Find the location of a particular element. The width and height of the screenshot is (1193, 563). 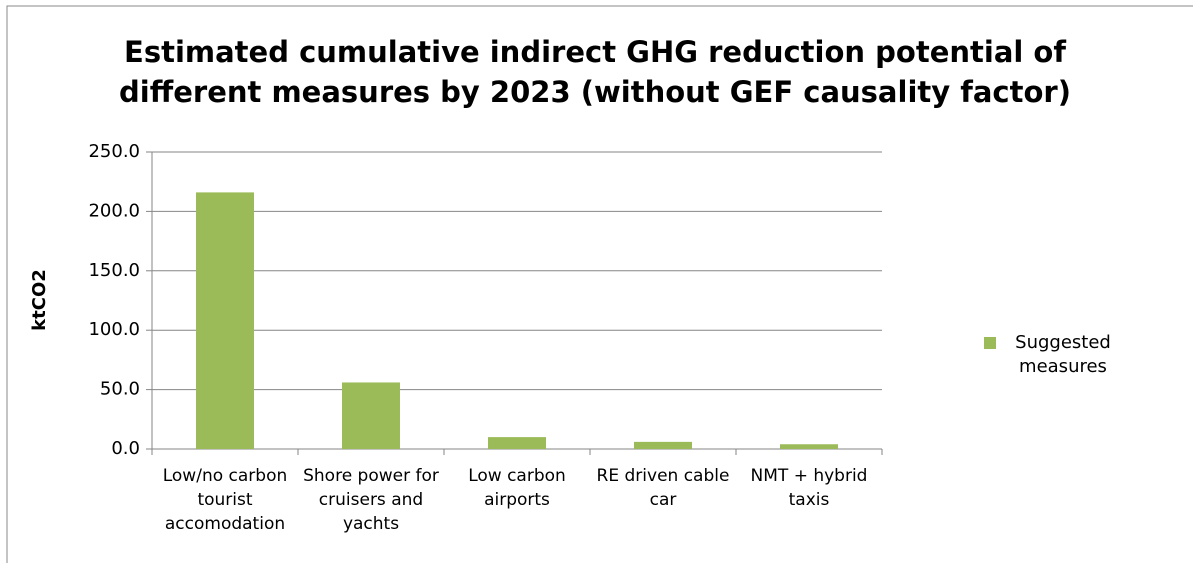

legend-label: Suggested measures is located at coordinates (1063, 354).